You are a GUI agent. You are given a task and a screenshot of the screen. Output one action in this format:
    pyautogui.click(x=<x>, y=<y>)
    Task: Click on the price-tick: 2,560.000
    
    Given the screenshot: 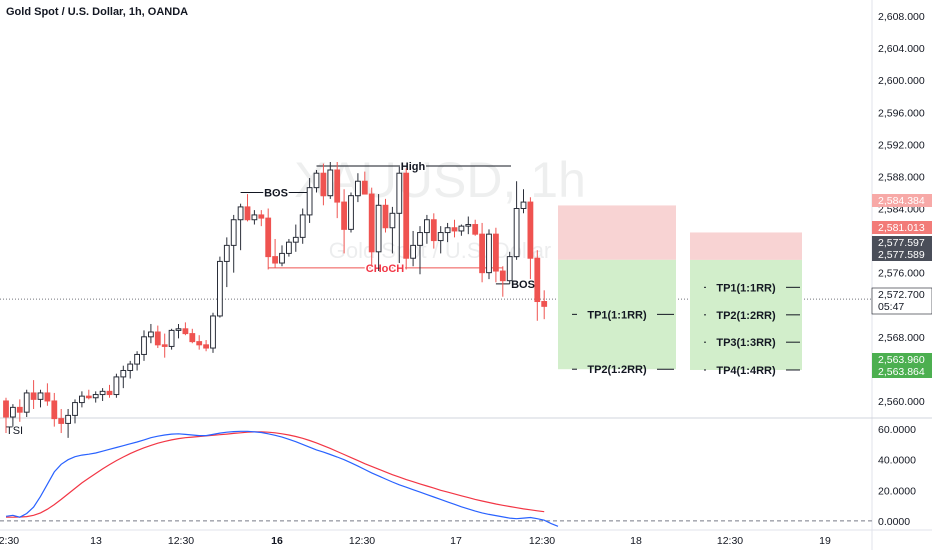 What is the action you would take?
    pyautogui.click(x=901, y=402)
    